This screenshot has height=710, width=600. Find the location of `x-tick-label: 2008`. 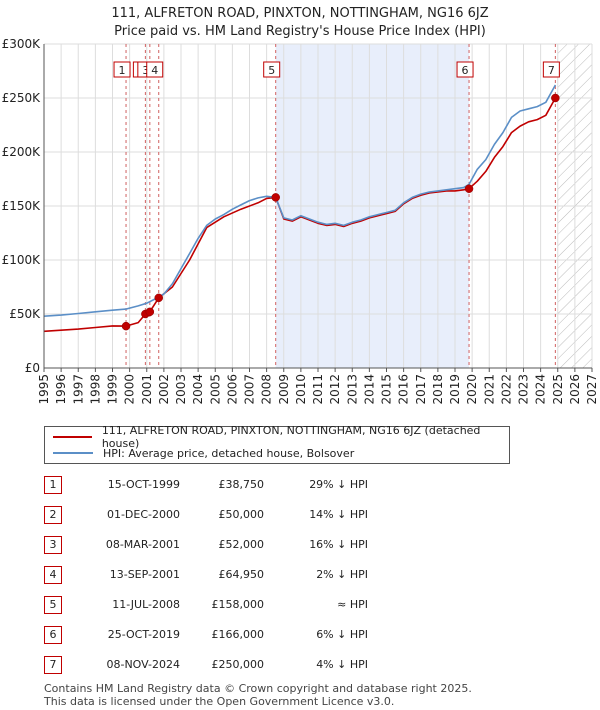

x-tick-label: 2008 is located at coordinates (267, 389).